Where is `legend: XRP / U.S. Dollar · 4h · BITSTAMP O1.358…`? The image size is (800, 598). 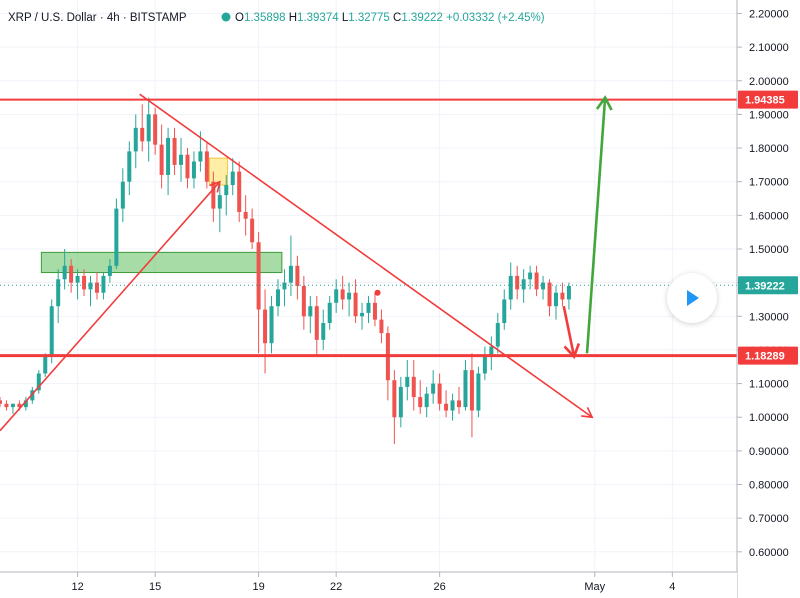
legend: XRP / U.S. Dollar · 4h · BITSTAMP O1.358… is located at coordinates (276, 18).